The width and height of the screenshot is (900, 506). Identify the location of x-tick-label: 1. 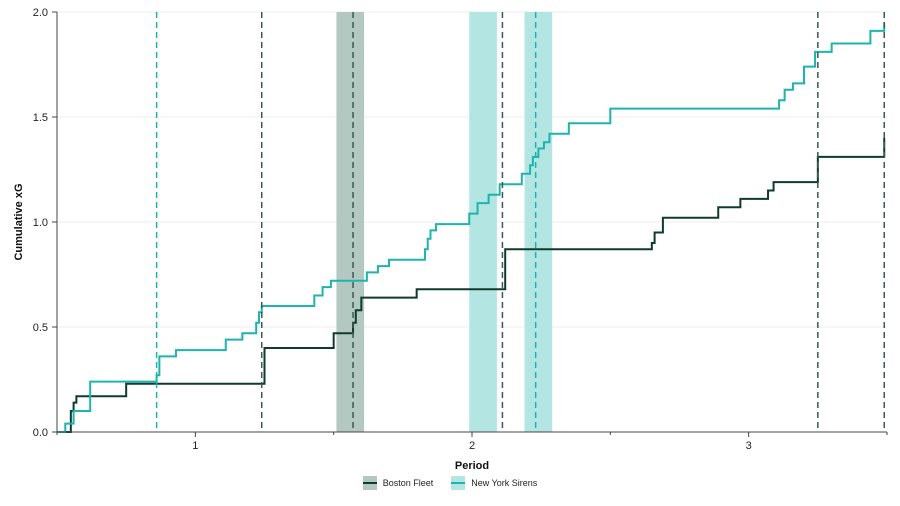
(195, 446).